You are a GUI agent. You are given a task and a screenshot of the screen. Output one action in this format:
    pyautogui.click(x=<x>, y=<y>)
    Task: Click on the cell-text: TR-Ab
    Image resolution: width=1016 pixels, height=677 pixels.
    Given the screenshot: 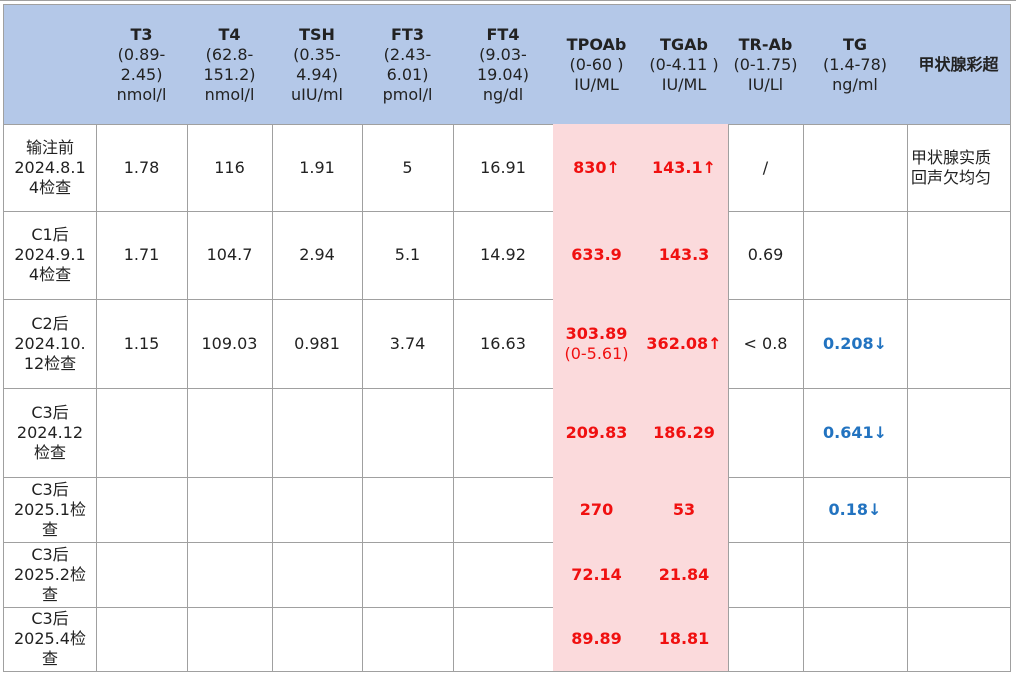 What is the action you would take?
    pyautogui.click(x=765, y=44)
    